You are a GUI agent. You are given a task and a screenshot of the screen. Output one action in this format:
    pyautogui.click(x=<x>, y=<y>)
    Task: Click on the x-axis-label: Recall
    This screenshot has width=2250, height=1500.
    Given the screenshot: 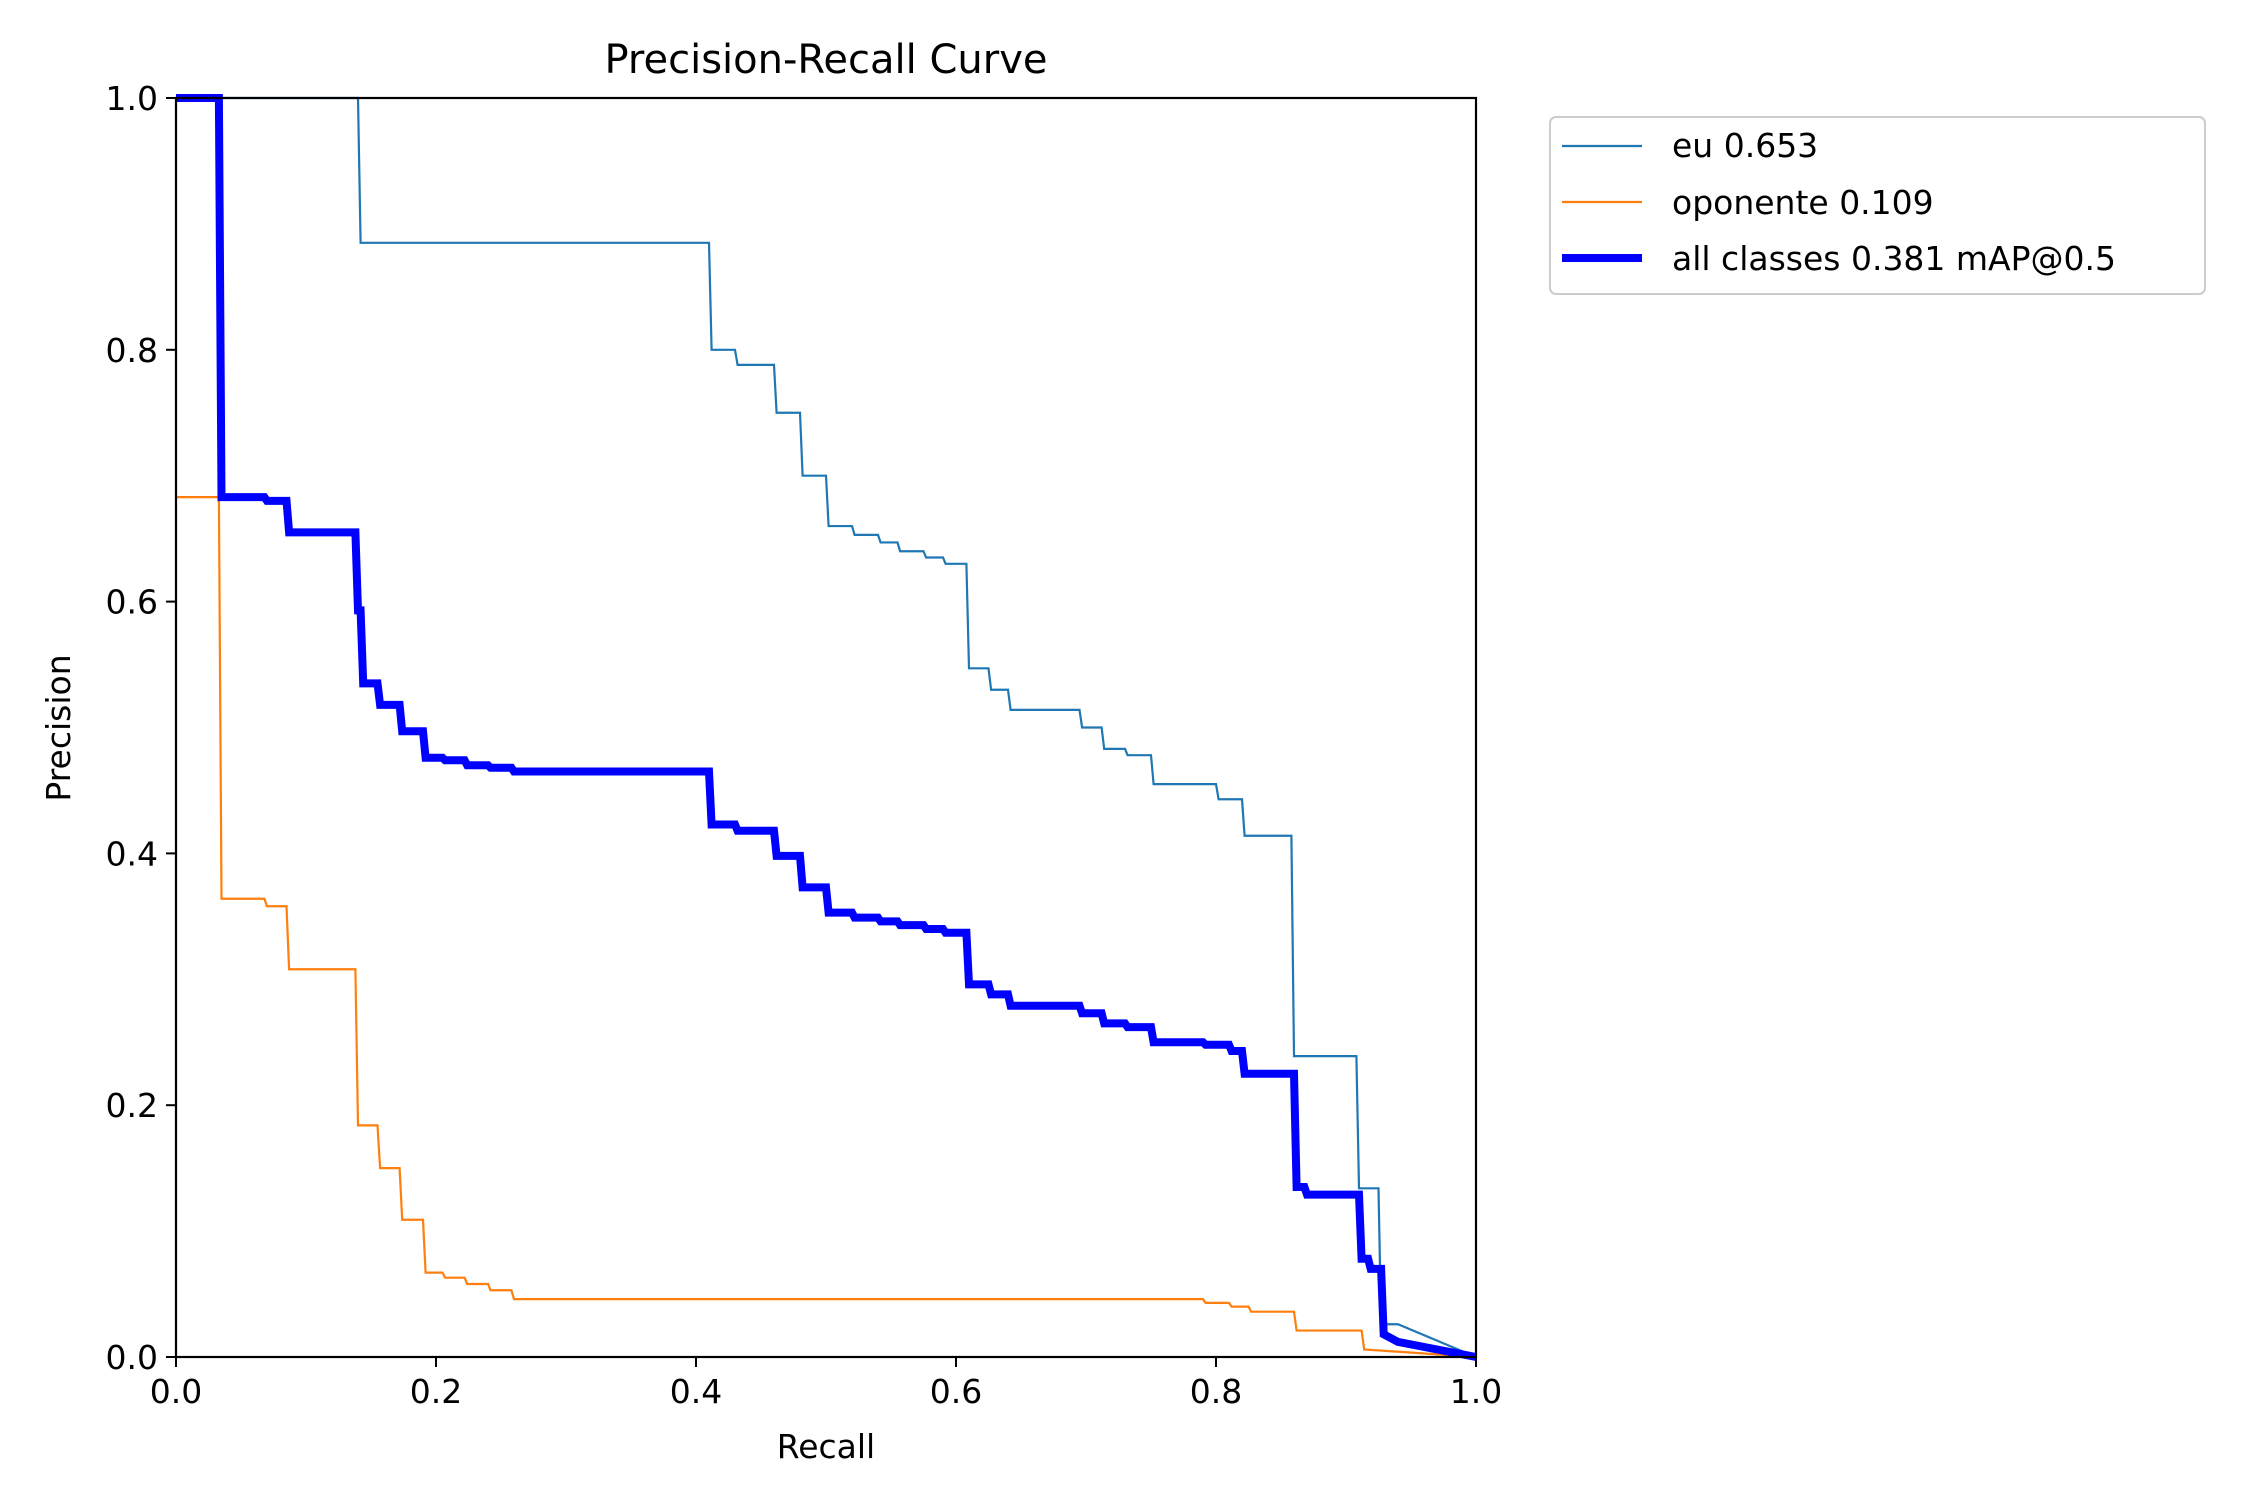 What is the action you would take?
    pyautogui.click(x=826, y=1446)
    